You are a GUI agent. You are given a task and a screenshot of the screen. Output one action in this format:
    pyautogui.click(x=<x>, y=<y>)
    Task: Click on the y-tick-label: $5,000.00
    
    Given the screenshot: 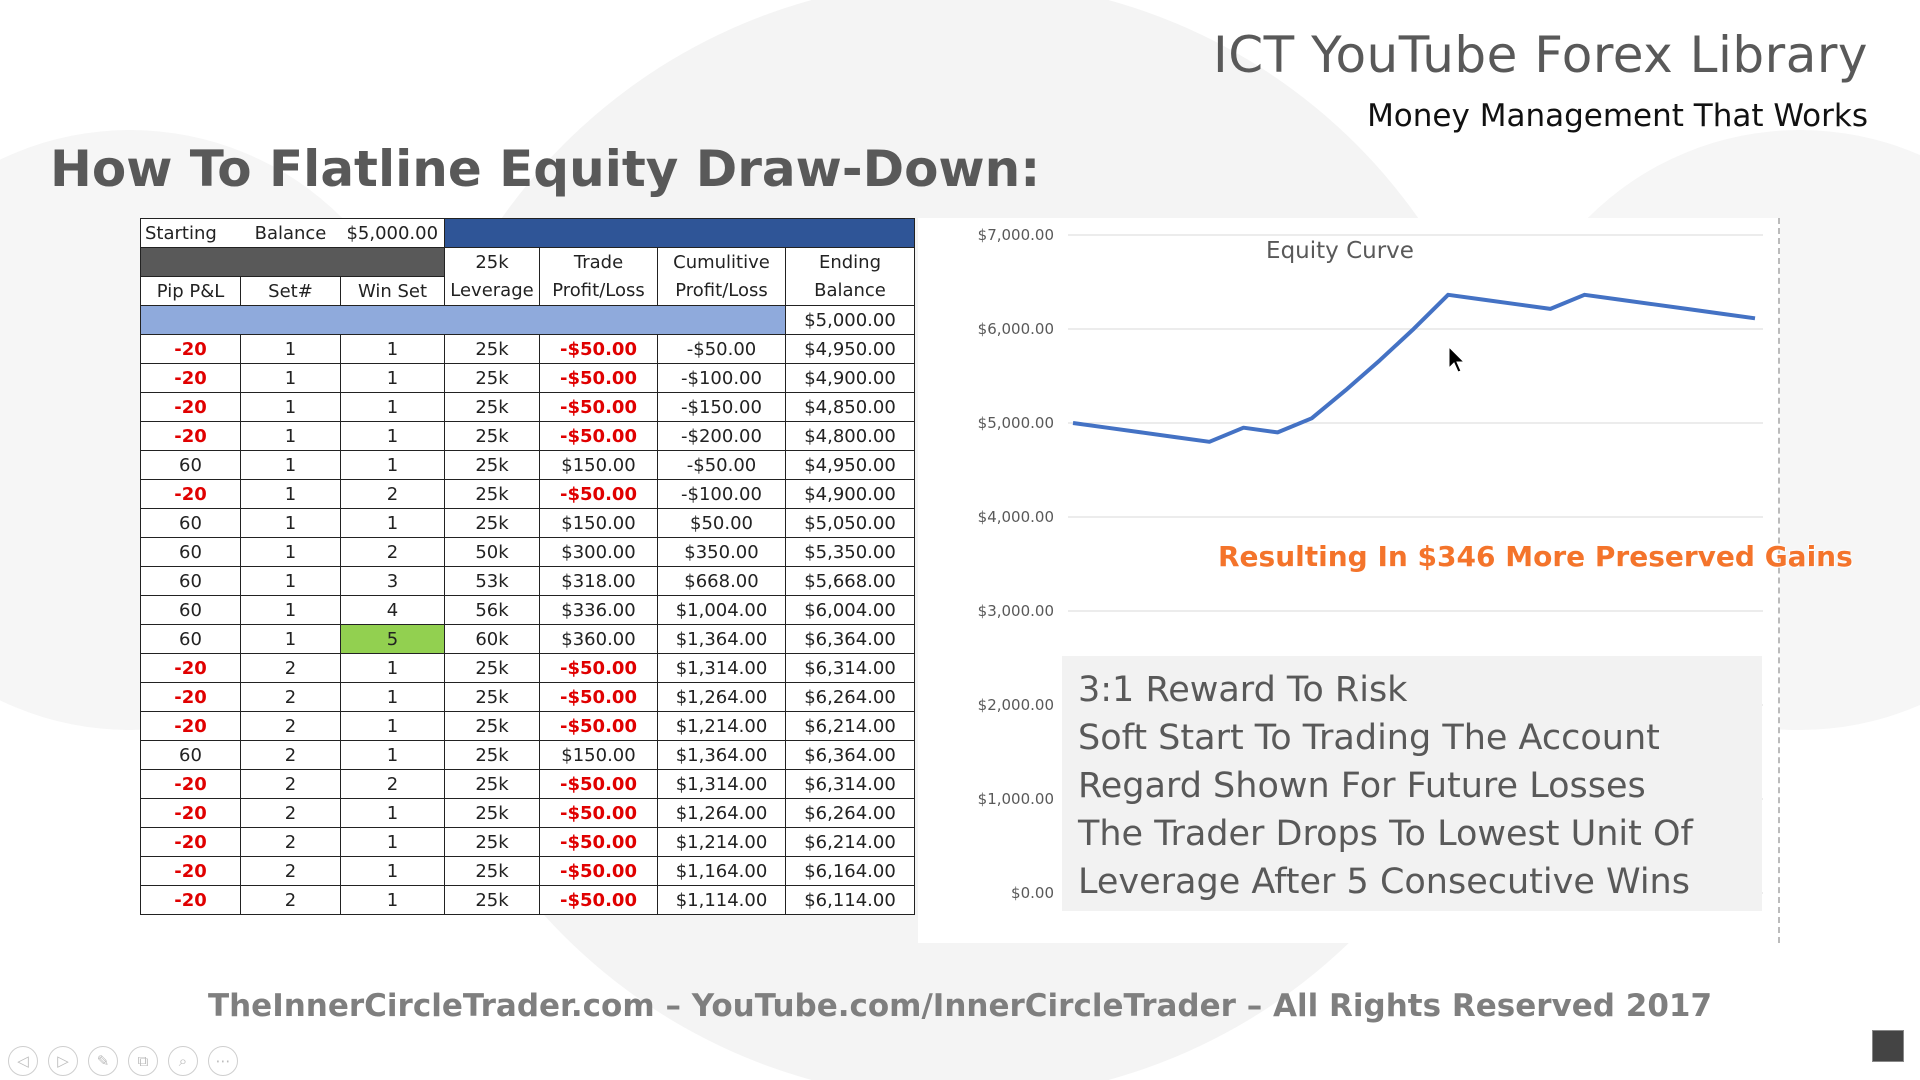 What is the action you would take?
    pyautogui.click(x=1016, y=423)
    